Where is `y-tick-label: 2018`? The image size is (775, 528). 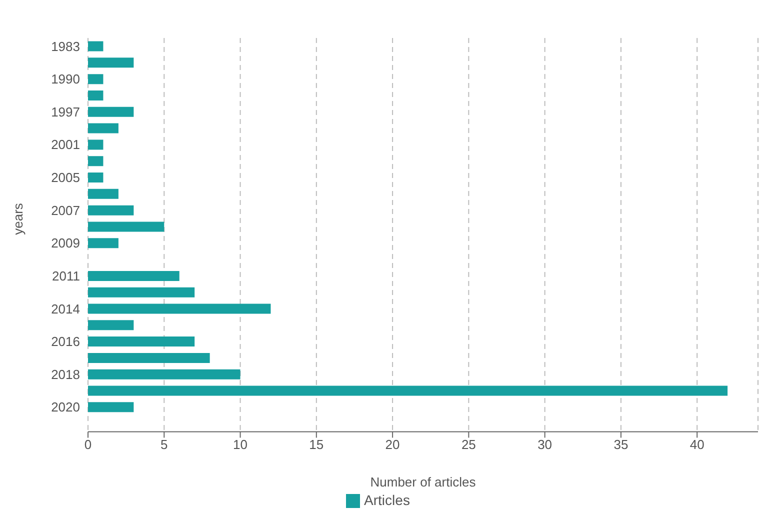 y-tick-label: 2018 is located at coordinates (65, 374).